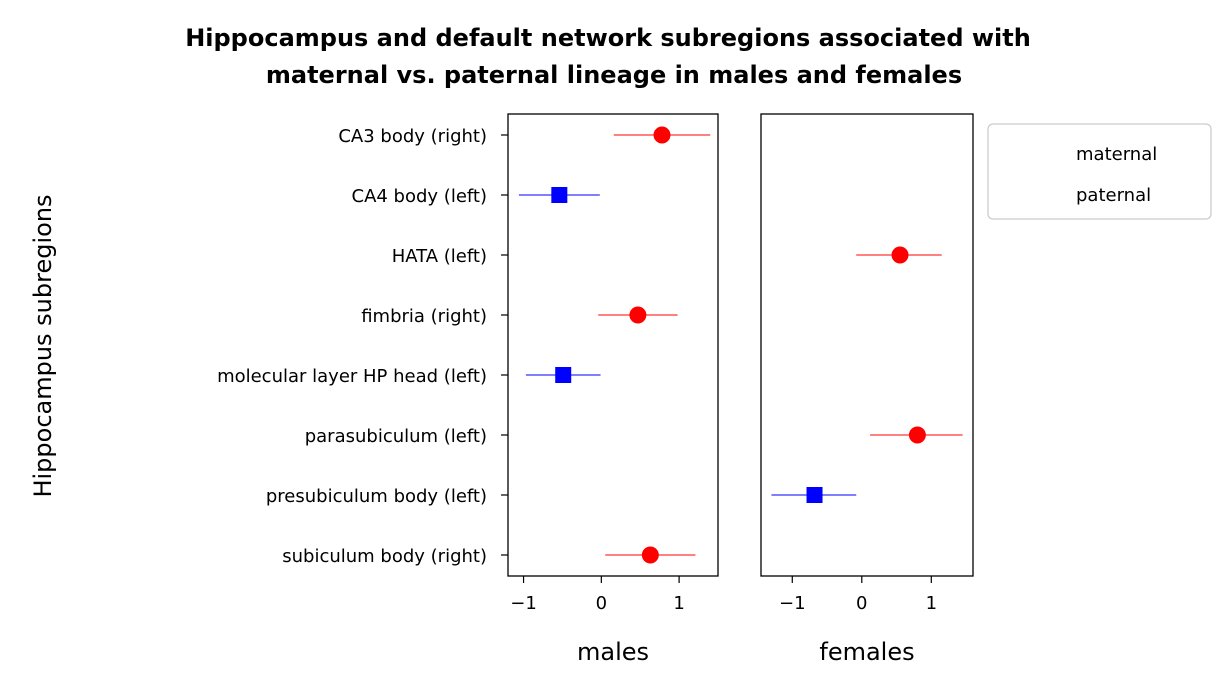 The width and height of the screenshot is (1231, 688). What do you see at coordinates (43, 345) in the screenshot?
I see `y-axis-label: Hippocampus subregions` at bounding box center [43, 345].